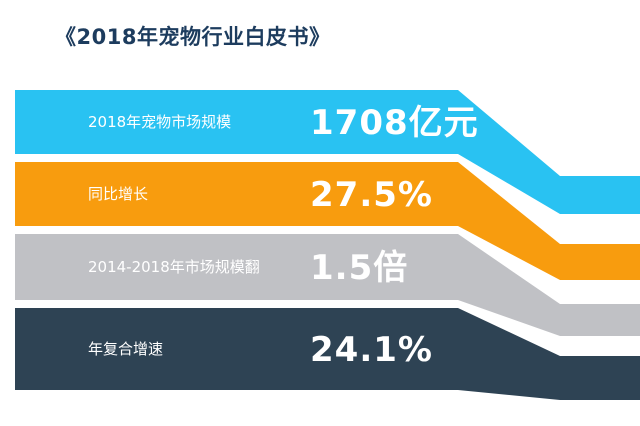  I want to click on row-label-market-size: 2018年宠物市场规模, so click(159, 122).